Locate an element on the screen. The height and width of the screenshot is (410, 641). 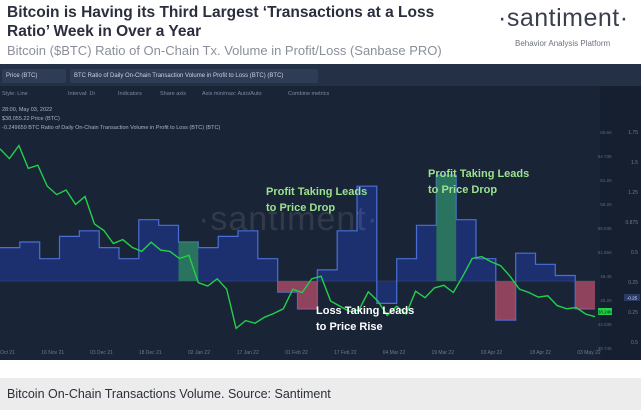
annotation-profit-2: Profit Taking Leads to Price Drop is located at coordinates (479, 182).